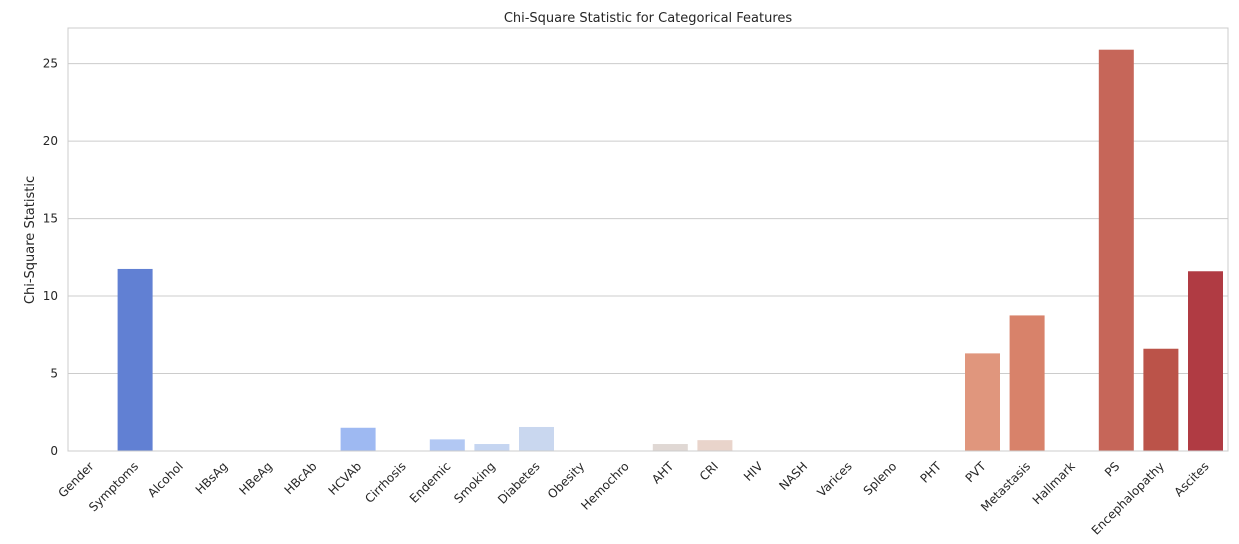 The width and height of the screenshot is (1239, 544). Describe the element at coordinates (566, 480) in the screenshot. I see `x-tick-label: Obesity` at that location.